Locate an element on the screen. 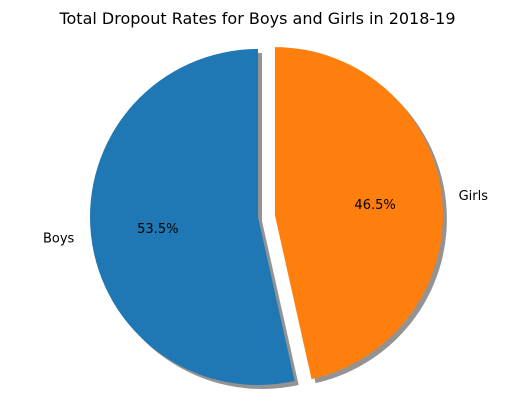 The height and width of the screenshot is (411, 515). label-layer: Boys 53.5% Girls 46.5% is located at coordinates (265, 217).